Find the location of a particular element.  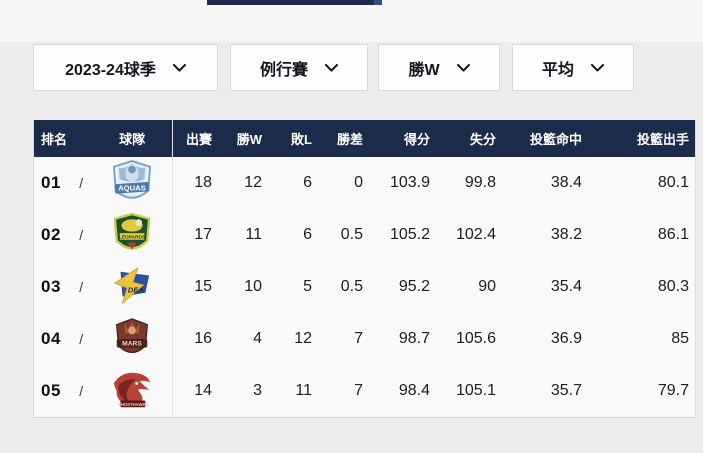

stat-fg-made: 38.4 is located at coordinates (566, 182).